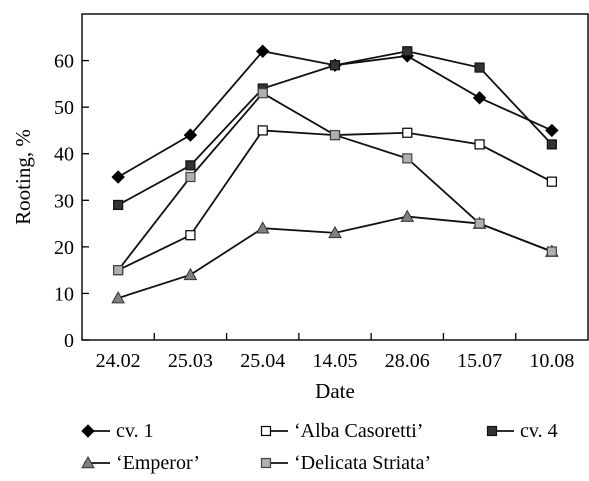 The height and width of the screenshot is (481, 589). I want to click on x-axis-ticks: 24.02 25.03 25.04 14.05 28.06 15.07 10.08, so click(335, 352).